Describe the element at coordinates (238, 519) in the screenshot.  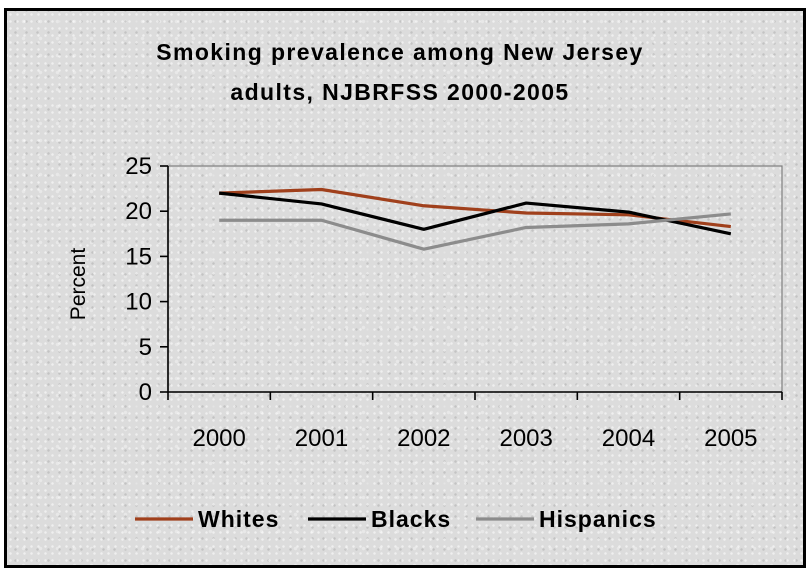
I see `legend-label-whites: Whites` at that location.